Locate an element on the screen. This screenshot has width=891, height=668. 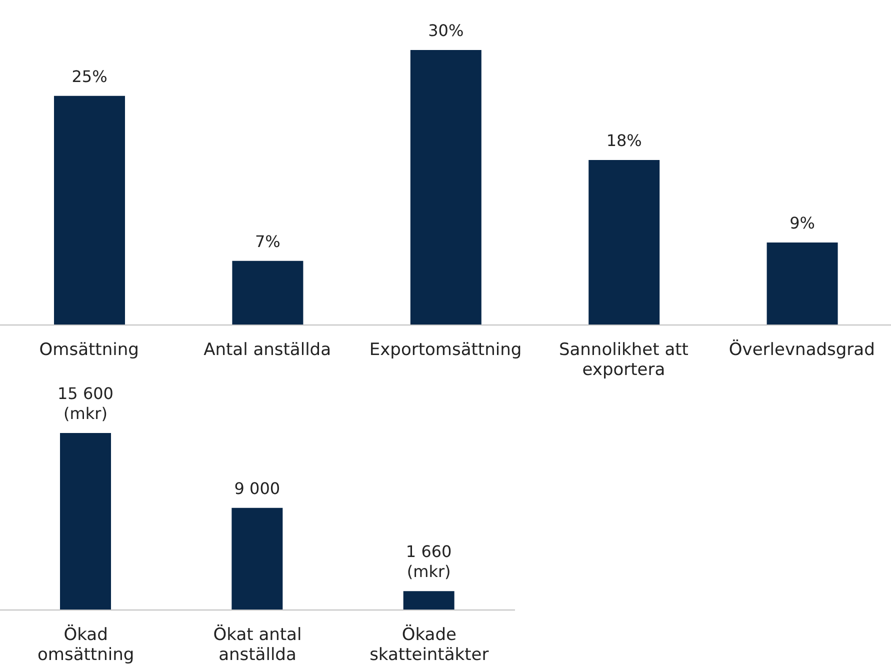
x-tick-label: Sannolikhet att exportera is located at coordinates (623, 360).